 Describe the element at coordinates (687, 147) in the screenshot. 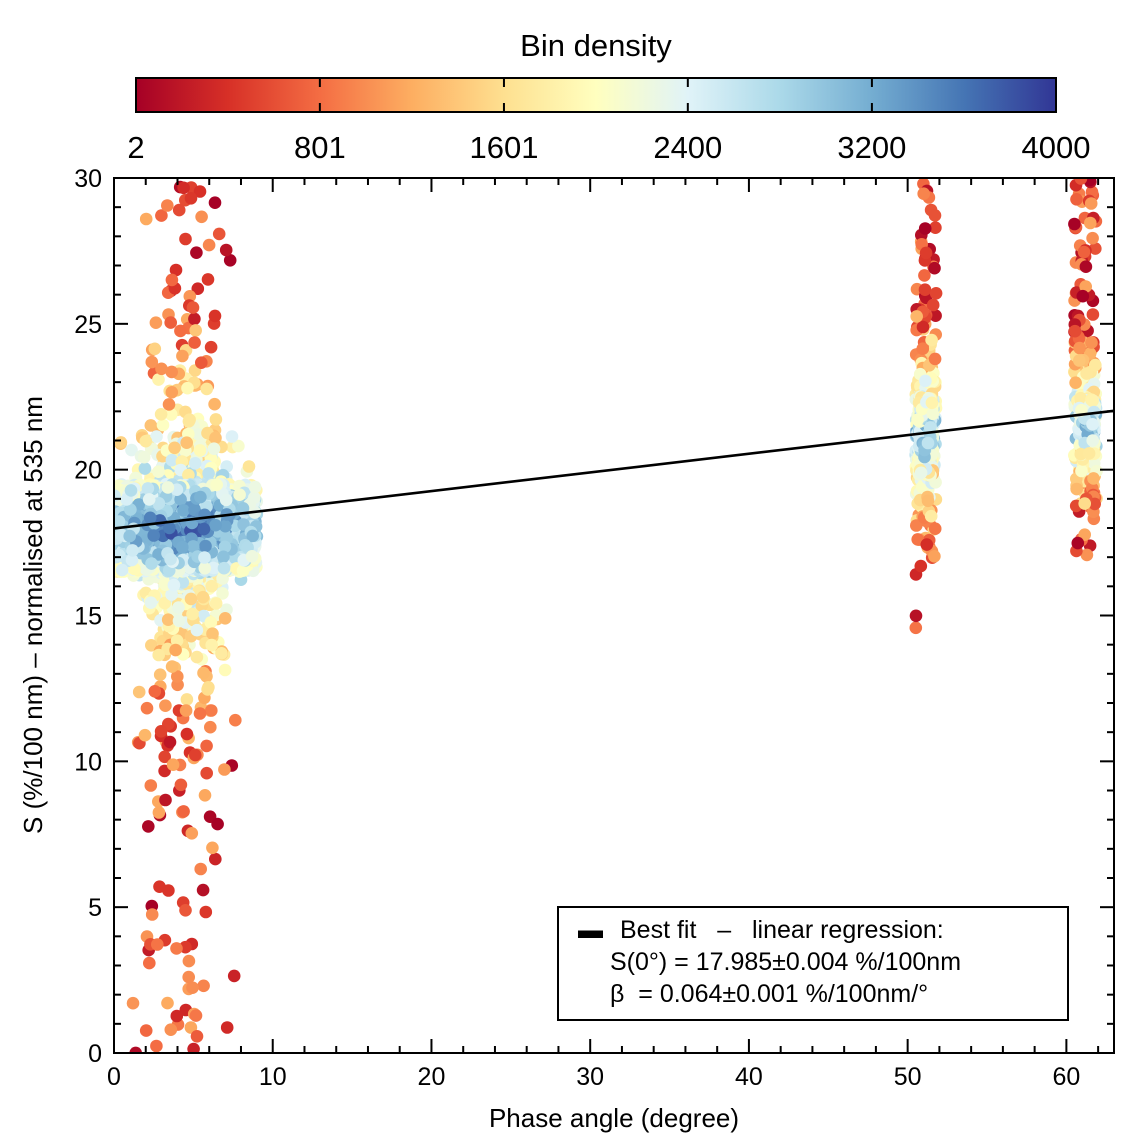

I see `colorbar-tick-label: 2400` at that location.